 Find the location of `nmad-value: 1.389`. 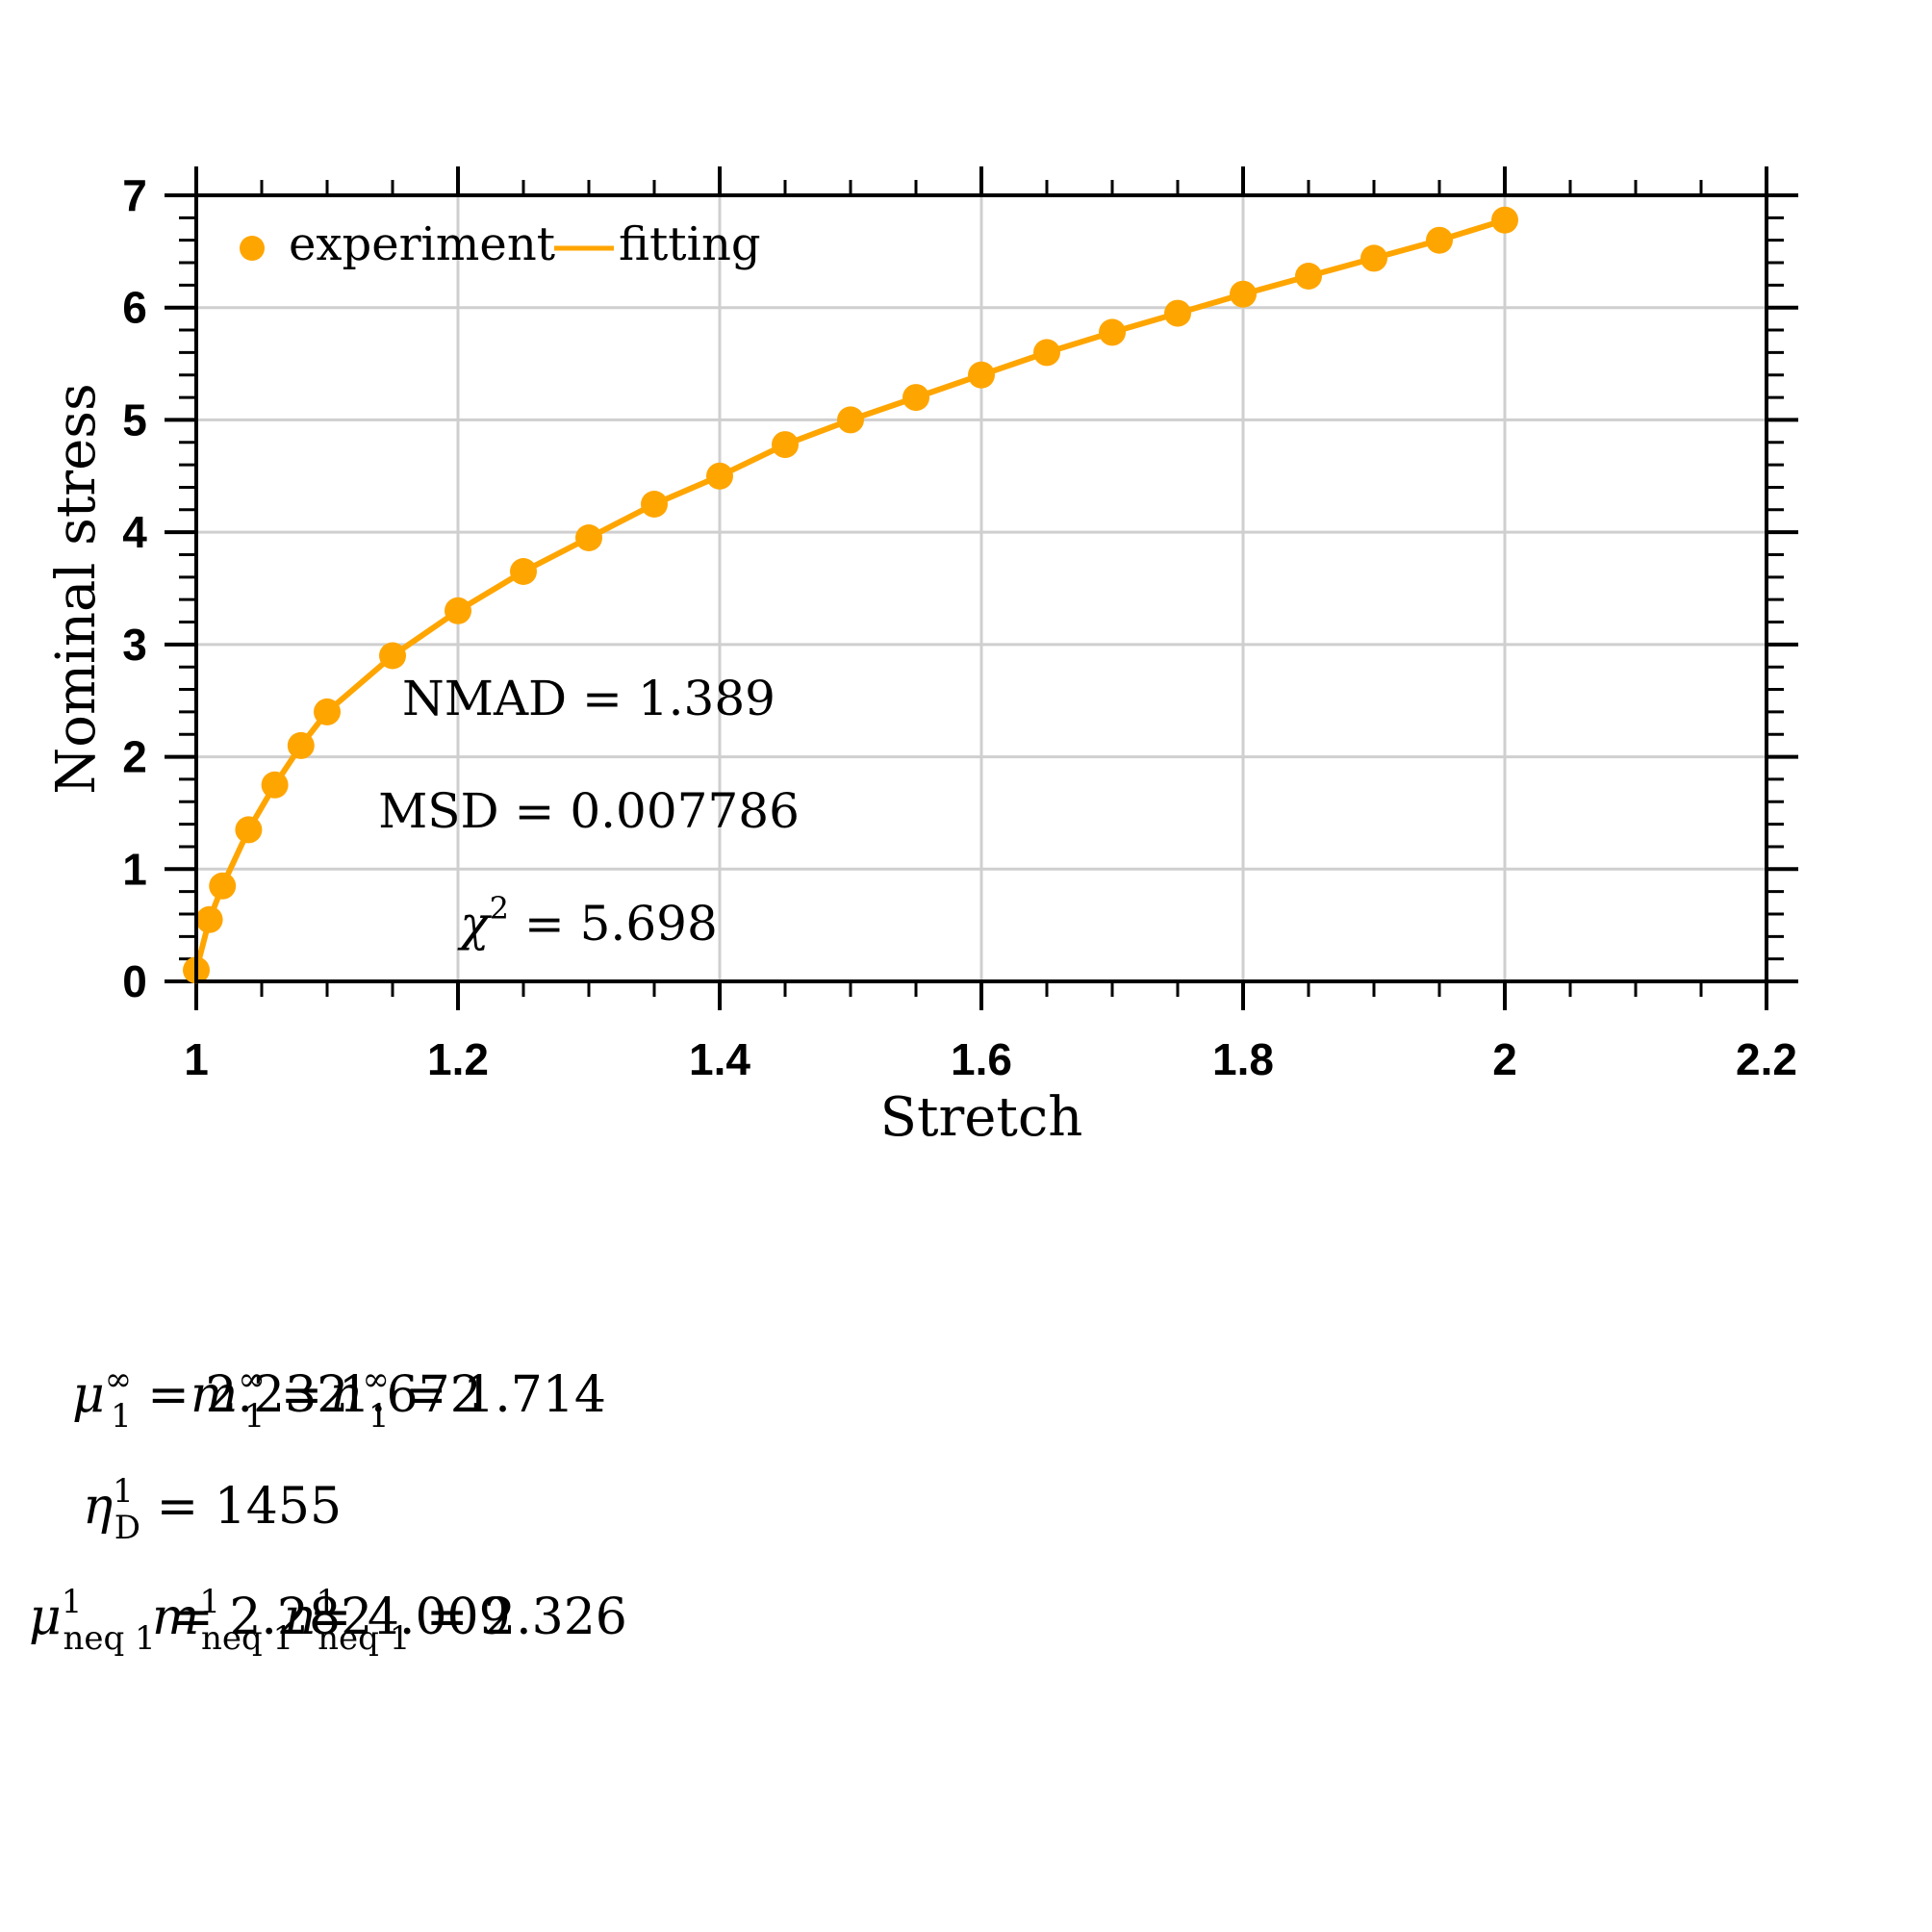

nmad-value: 1.389 is located at coordinates (706, 698).